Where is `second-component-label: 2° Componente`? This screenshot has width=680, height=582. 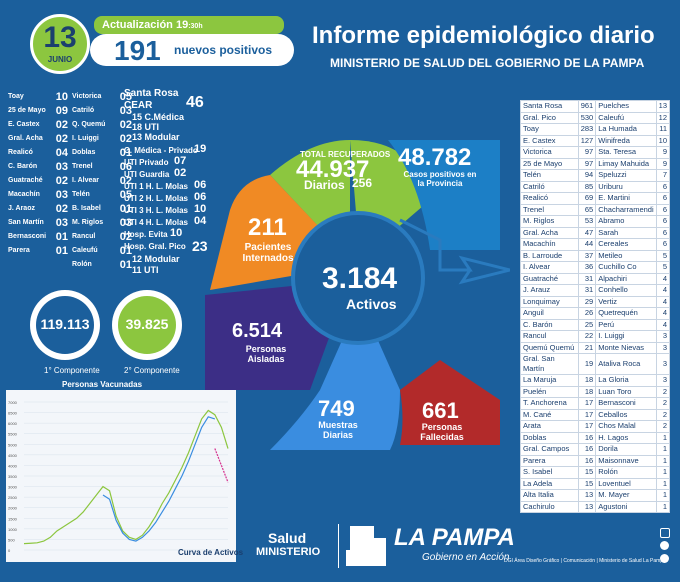 second-component-label: 2° Componente is located at coordinates (152, 370).